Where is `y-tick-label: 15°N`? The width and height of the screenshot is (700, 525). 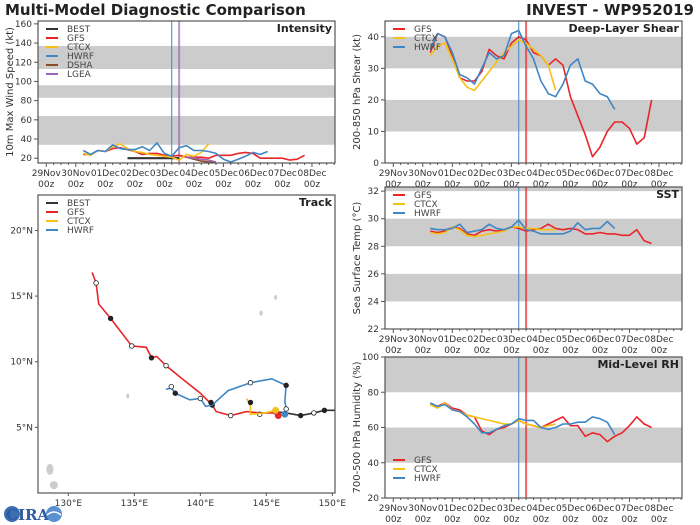 y-tick-label: 15°N is located at coordinates (21, 297).